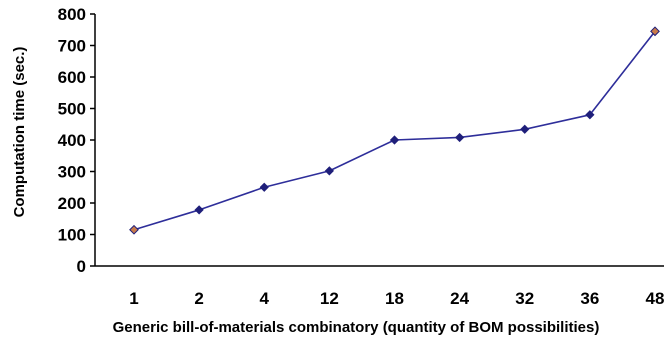  I want to click on y-tick-label: 200, so click(72, 203).